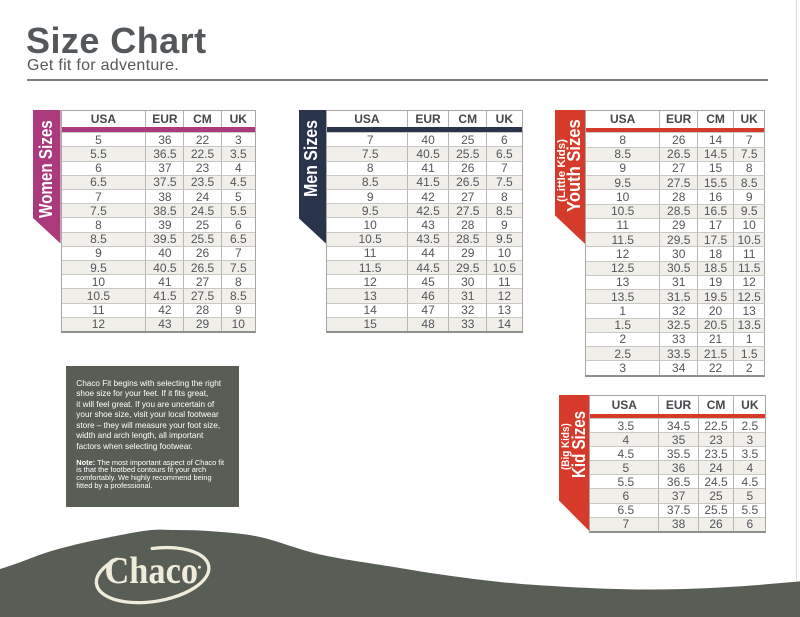 This screenshot has width=800, height=617. Describe the element at coordinates (152, 571) in the screenshot. I see `svg-text: Chaco` at that location.